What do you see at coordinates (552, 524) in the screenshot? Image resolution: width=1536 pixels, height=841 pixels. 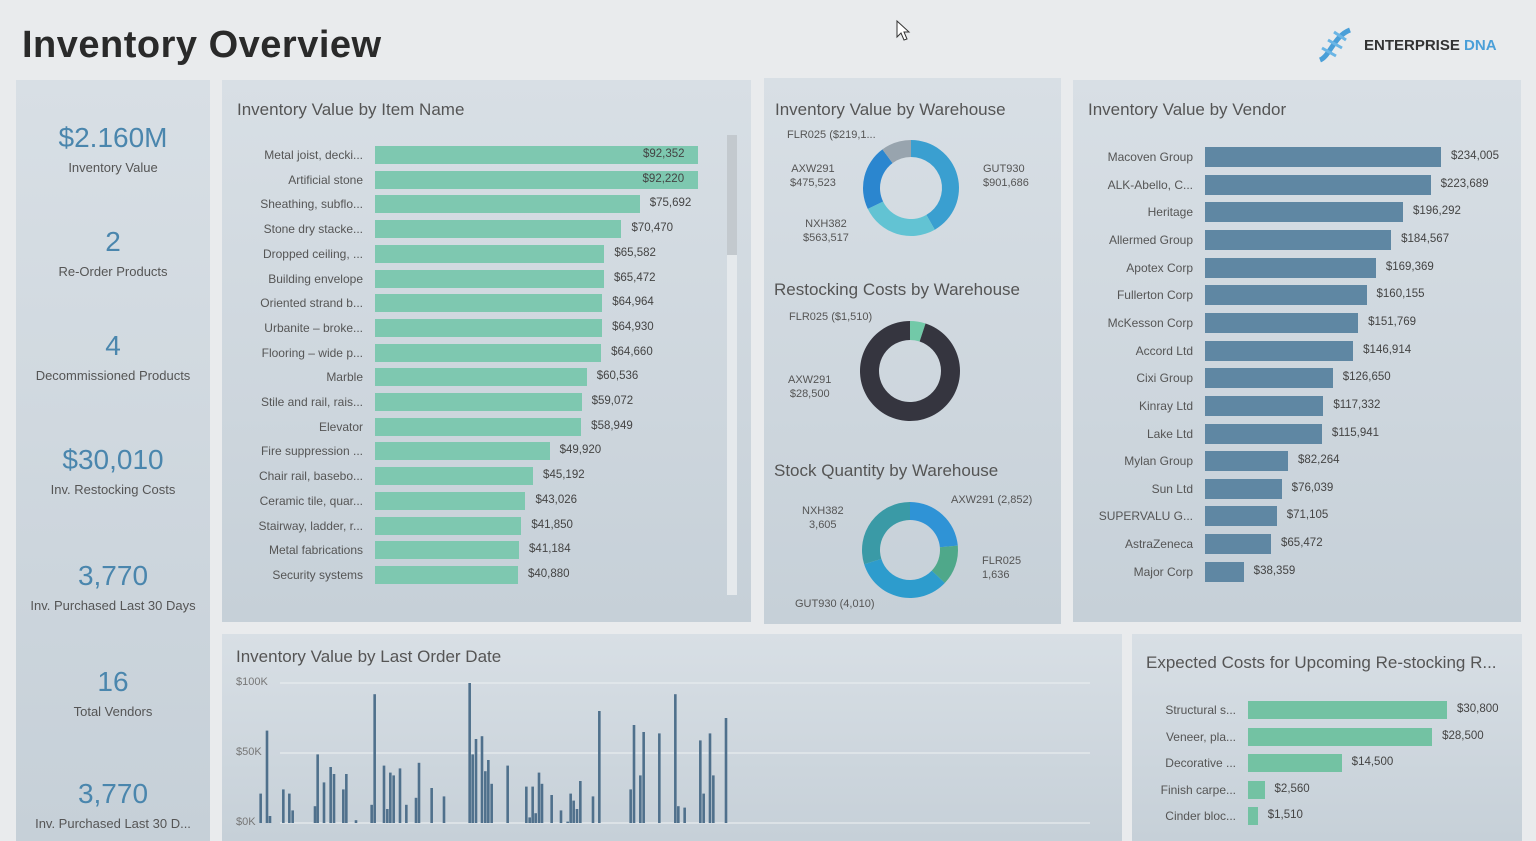 I see `bar-value-label: $41,850` at bounding box center [552, 524].